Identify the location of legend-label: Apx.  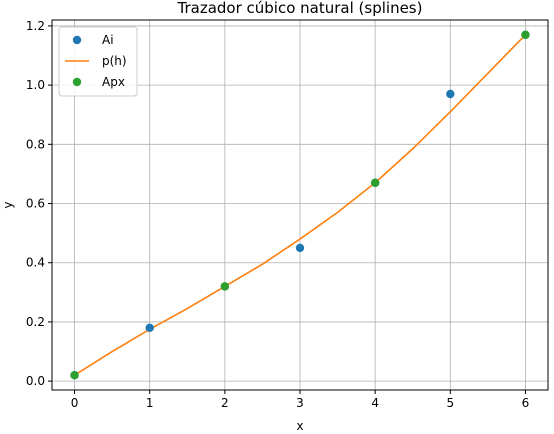
(113, 82).